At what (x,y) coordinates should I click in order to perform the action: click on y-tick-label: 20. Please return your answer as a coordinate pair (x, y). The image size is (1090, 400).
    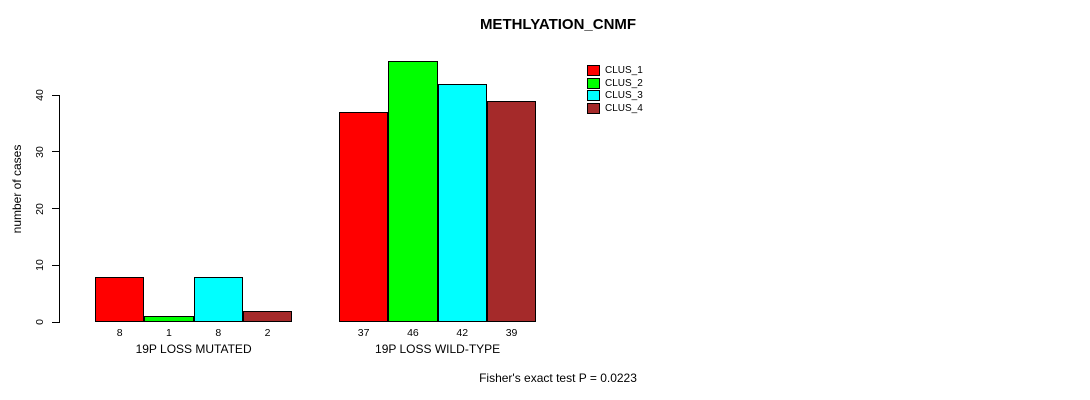
    Looking at the image, I should click on (40, 208).